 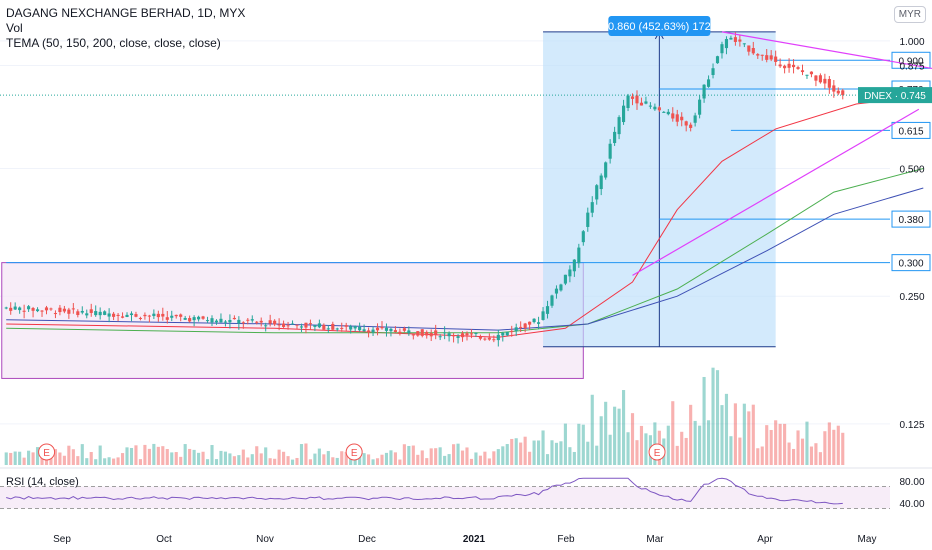 I want to click on symbol-title: DAGANG NEXCHANGE BERHAD, 1D, MYX, so click(x=126, y=13).